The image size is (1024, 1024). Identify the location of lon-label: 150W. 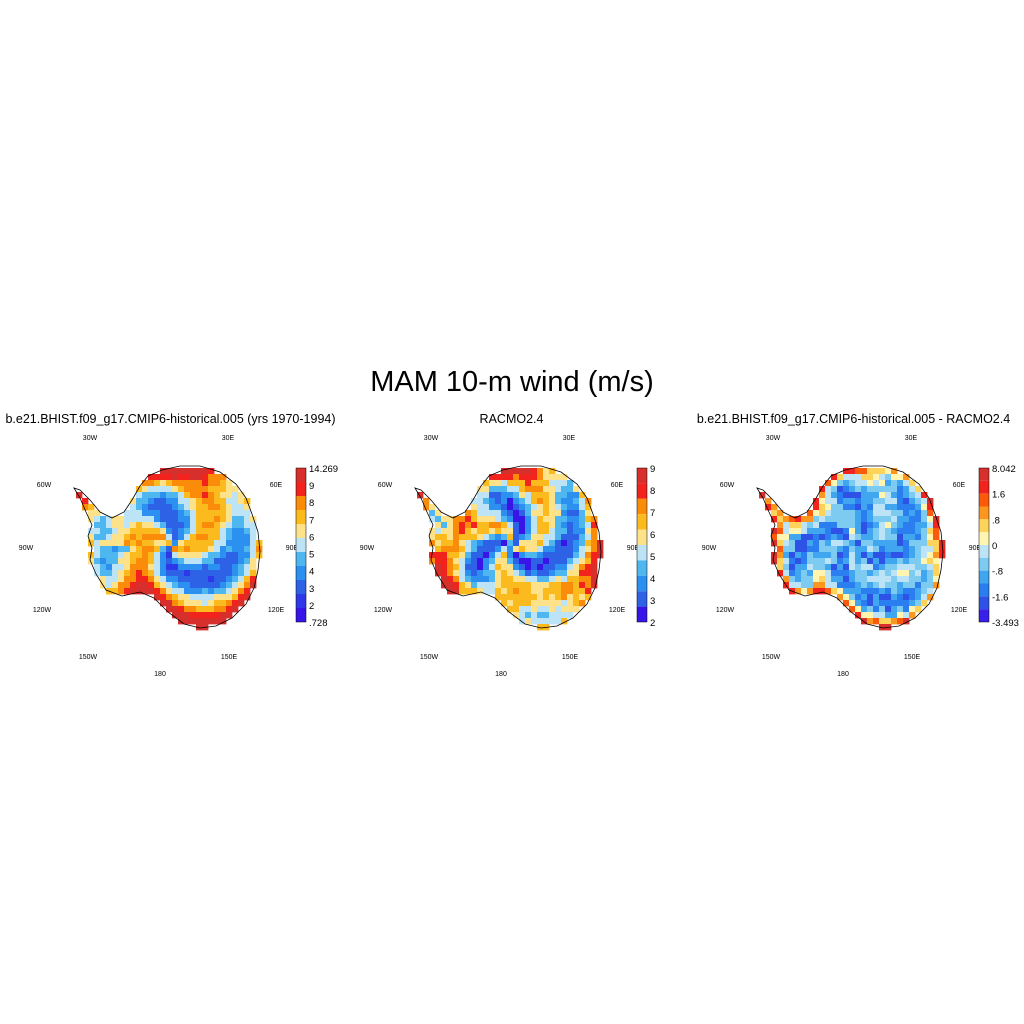
(771, 657).